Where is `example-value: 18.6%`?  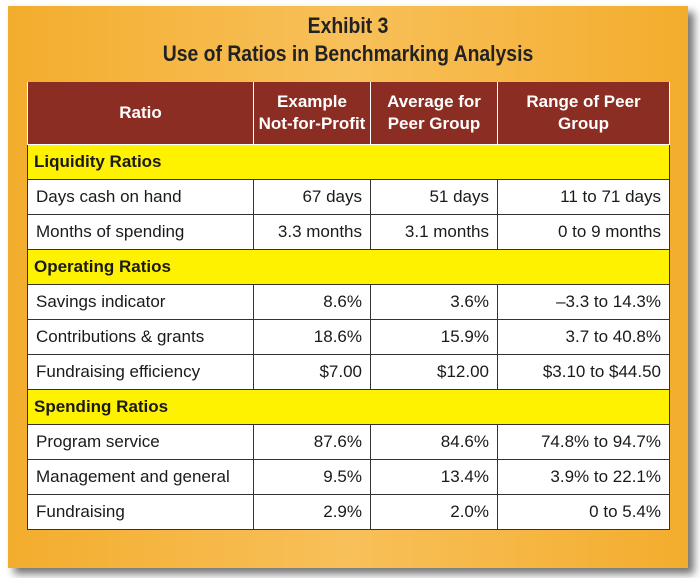
example-value: 18.6% is located at coordinates (312, 337).